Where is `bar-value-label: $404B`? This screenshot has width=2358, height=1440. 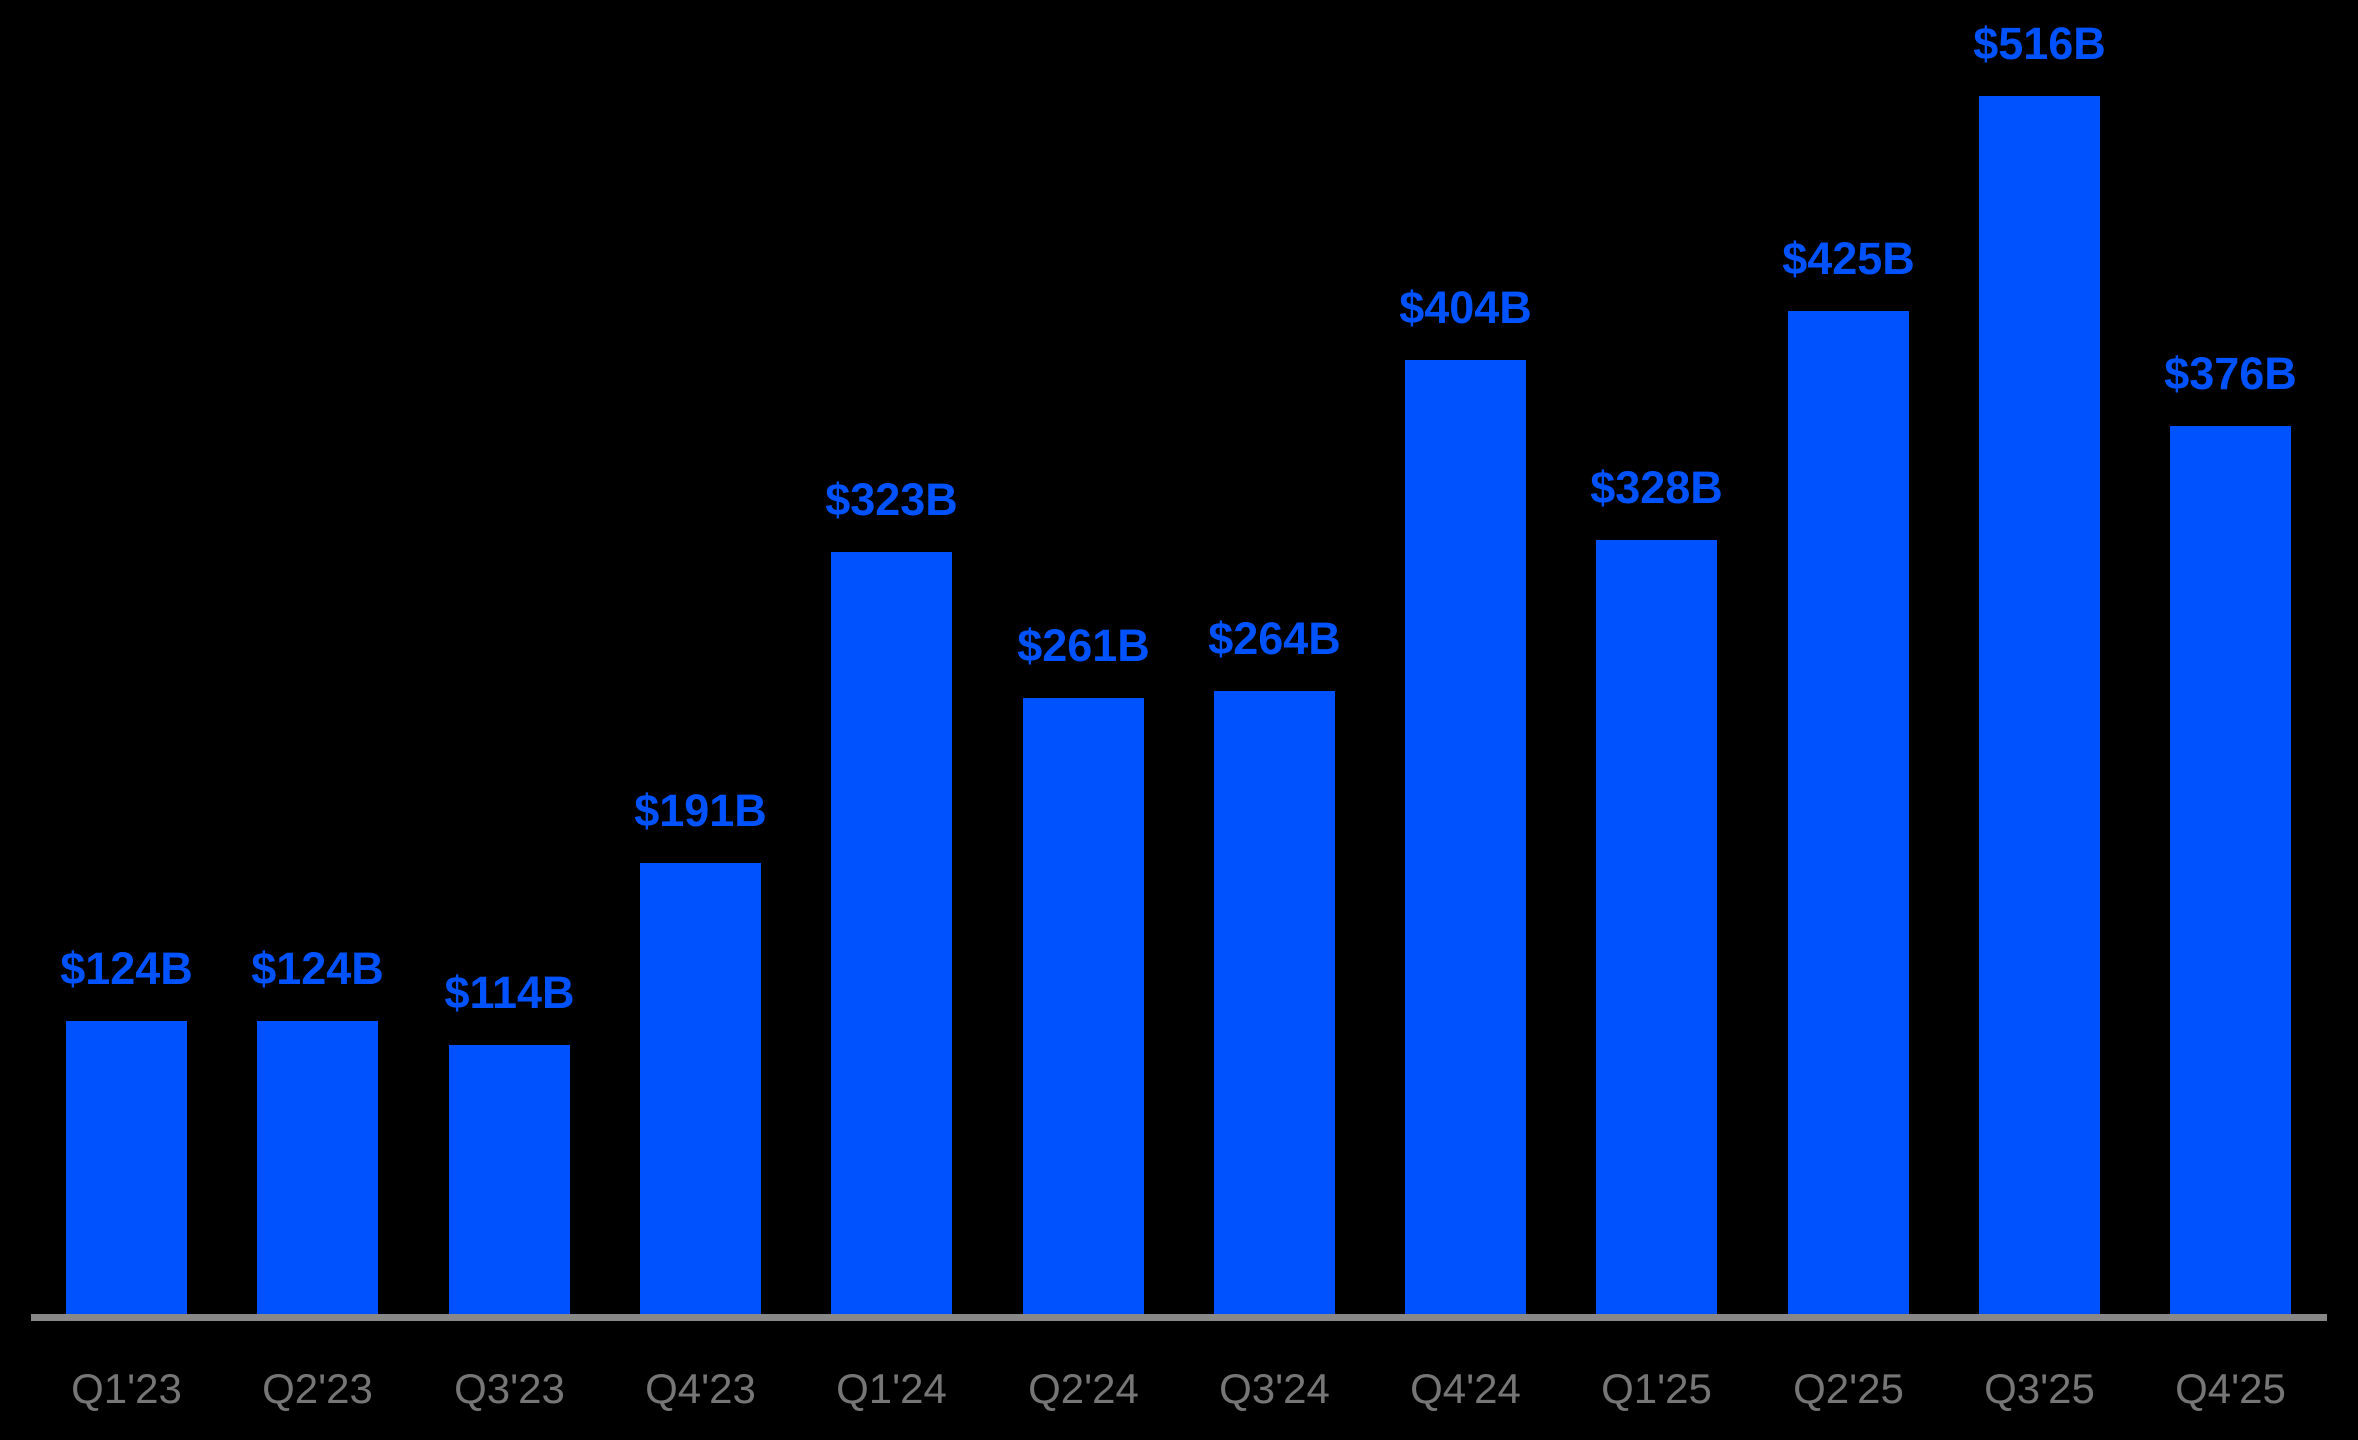 bar-value-label: $404B is located at coordinates (1465, 307).